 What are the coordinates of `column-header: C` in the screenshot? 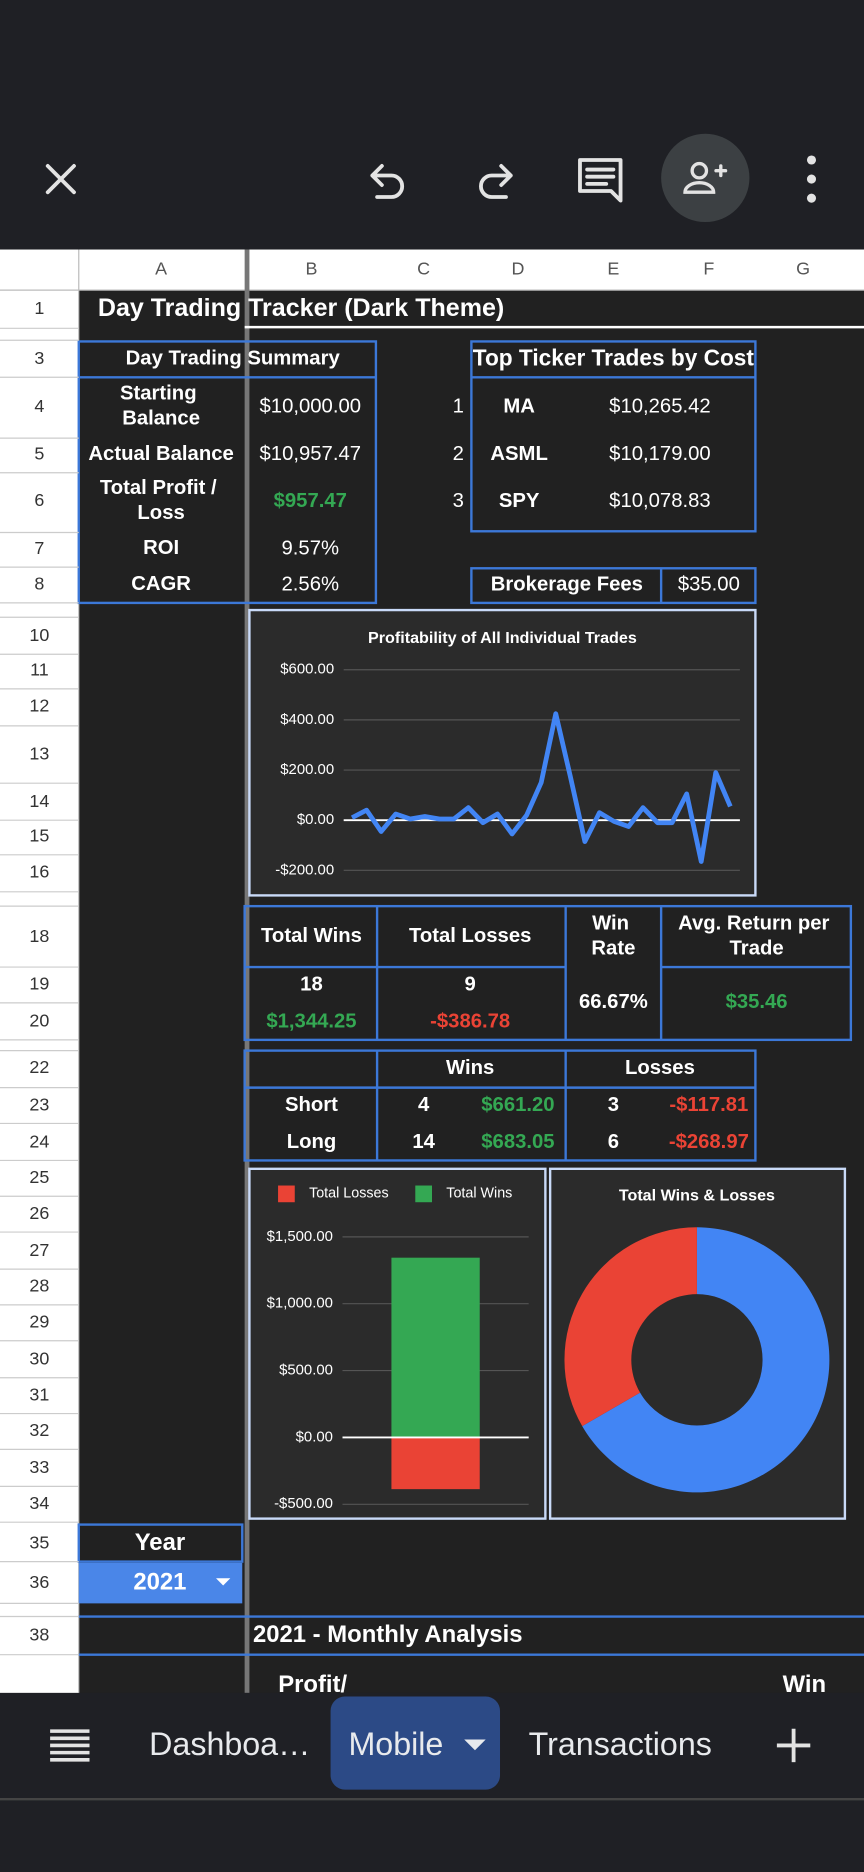 It's located at (423, 269).